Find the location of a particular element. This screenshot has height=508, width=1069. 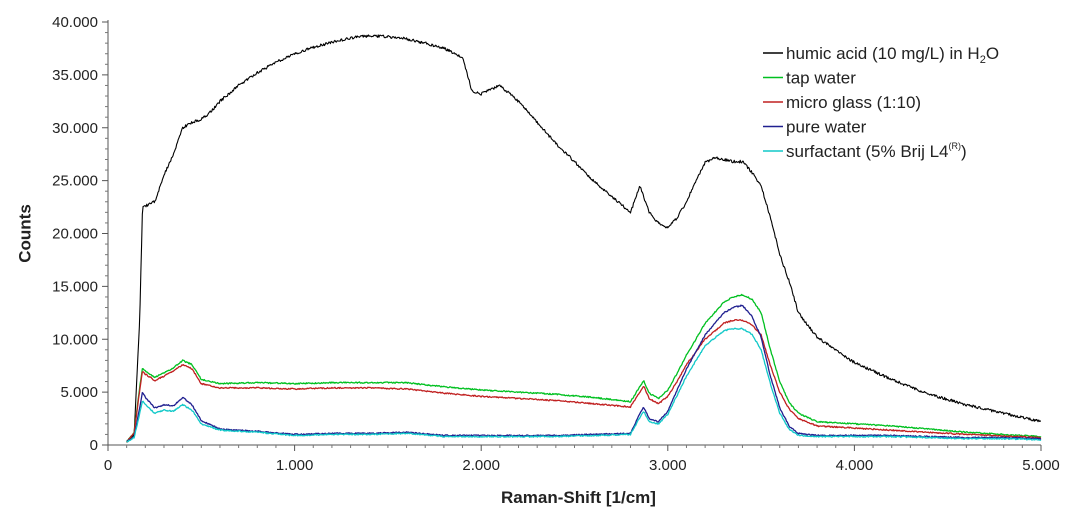

legend-label-main: tap water is located at coordinates (821, 78).